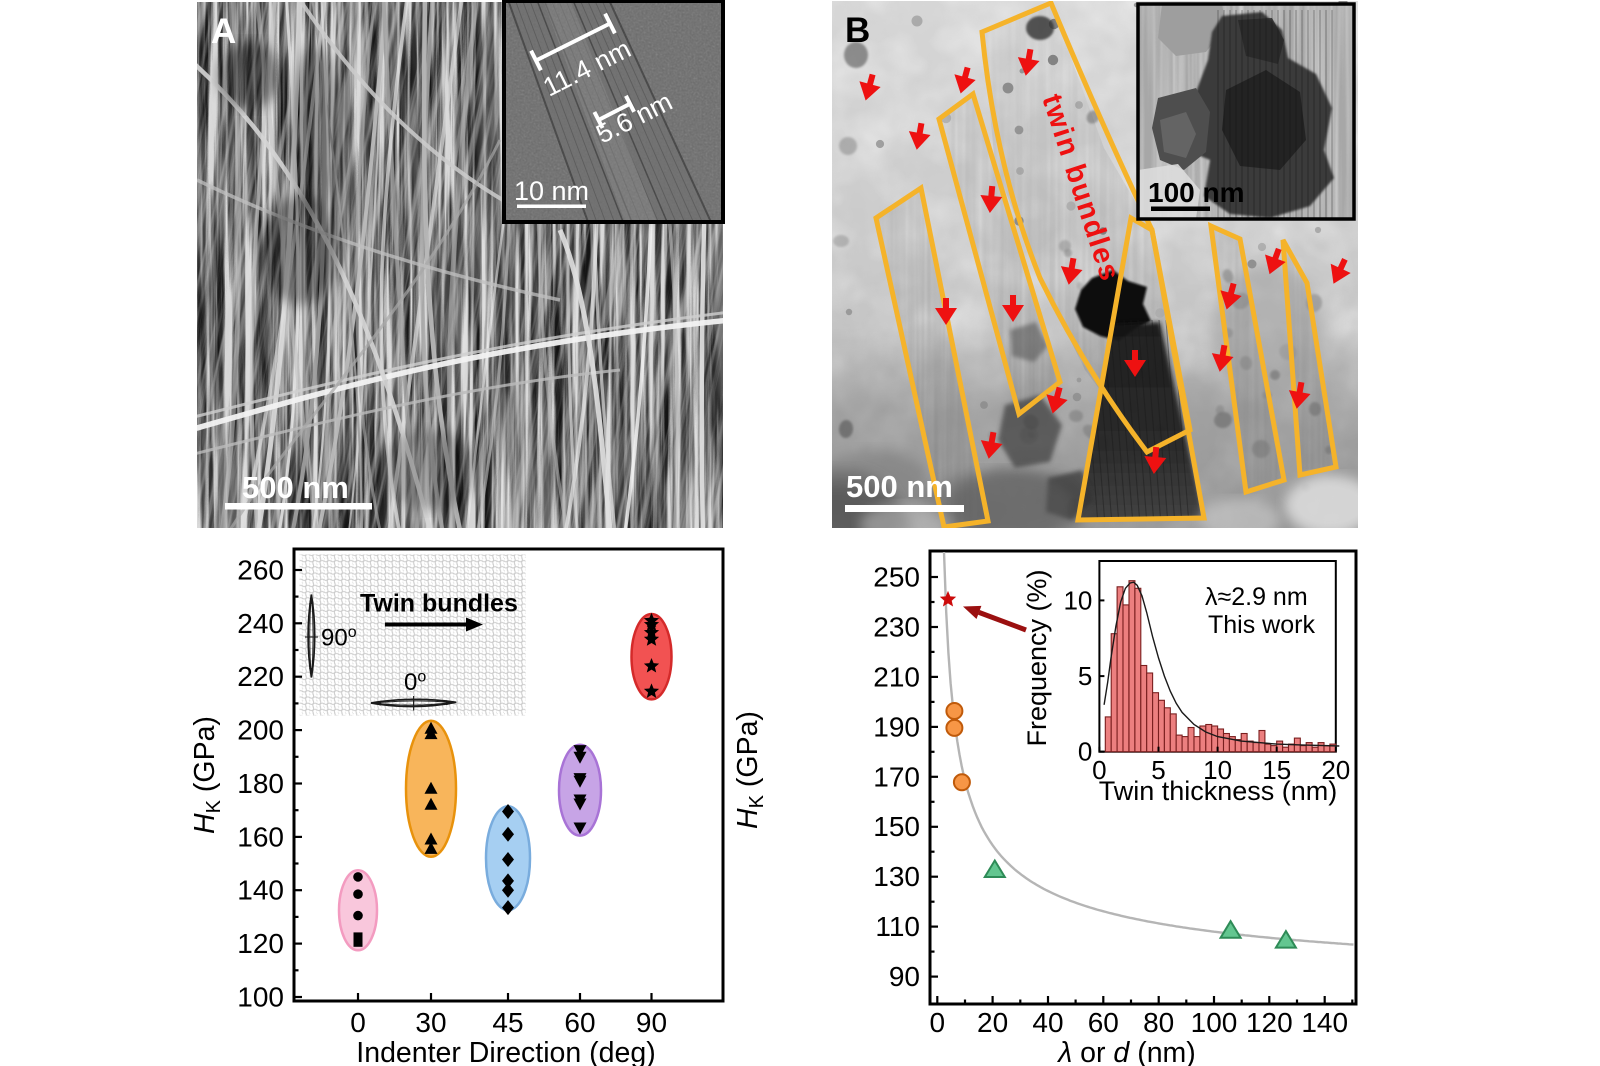 The width and height of the screenshot is (1600, 1066). What do you see at coordinates (223, 31) in the screenshot?
I see `svg-text: A` at bounding box center [223, 31].